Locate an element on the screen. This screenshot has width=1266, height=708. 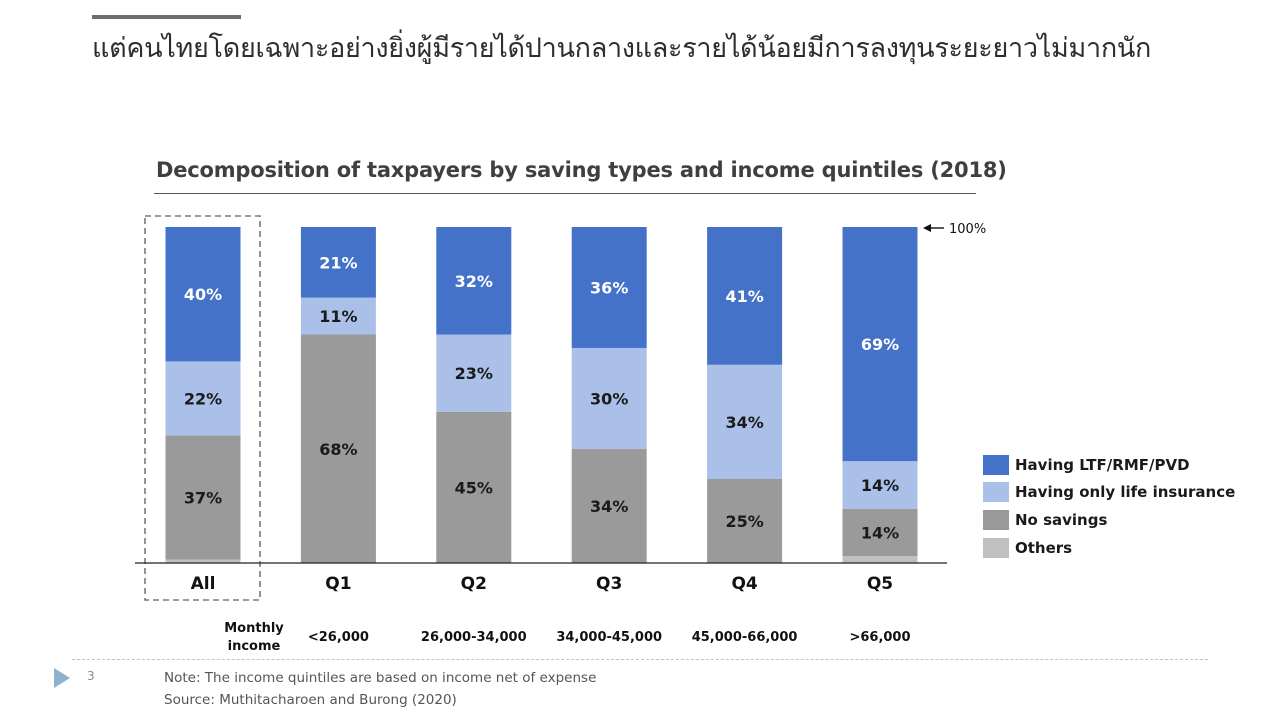
data-label-q1-2: 11% is located at coordinates (338, 316).